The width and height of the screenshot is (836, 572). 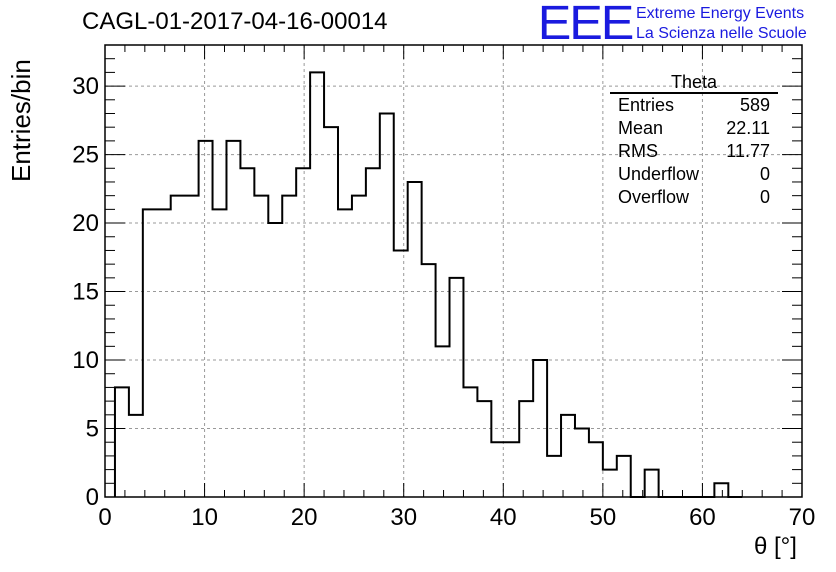 What do you see at coordinates (586, 25) in the screenshot?
I see `eee-logo: EEE` at bounding box center [586, 25].